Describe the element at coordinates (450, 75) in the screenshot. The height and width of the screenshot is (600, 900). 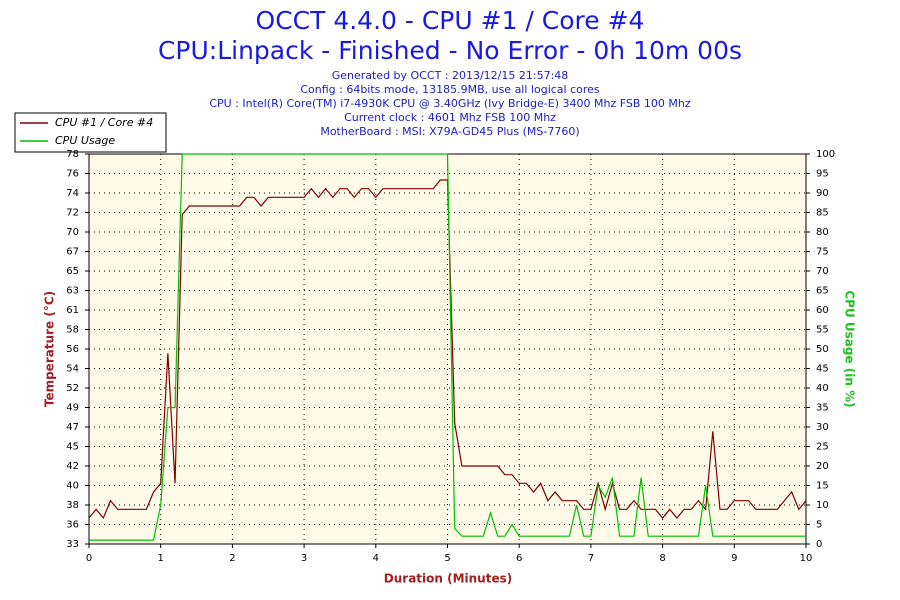
I see `info-line: Generated by OCCT : 2013/12/15 21:57:48` at that location.